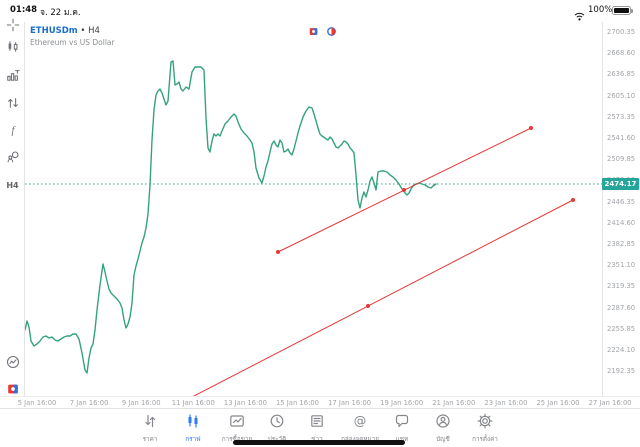  What do you see at coordinates (297, 403) in the screenshot?
I see `time-axis-label: 15 Jan 16:00` at bounding box center [297, 403].